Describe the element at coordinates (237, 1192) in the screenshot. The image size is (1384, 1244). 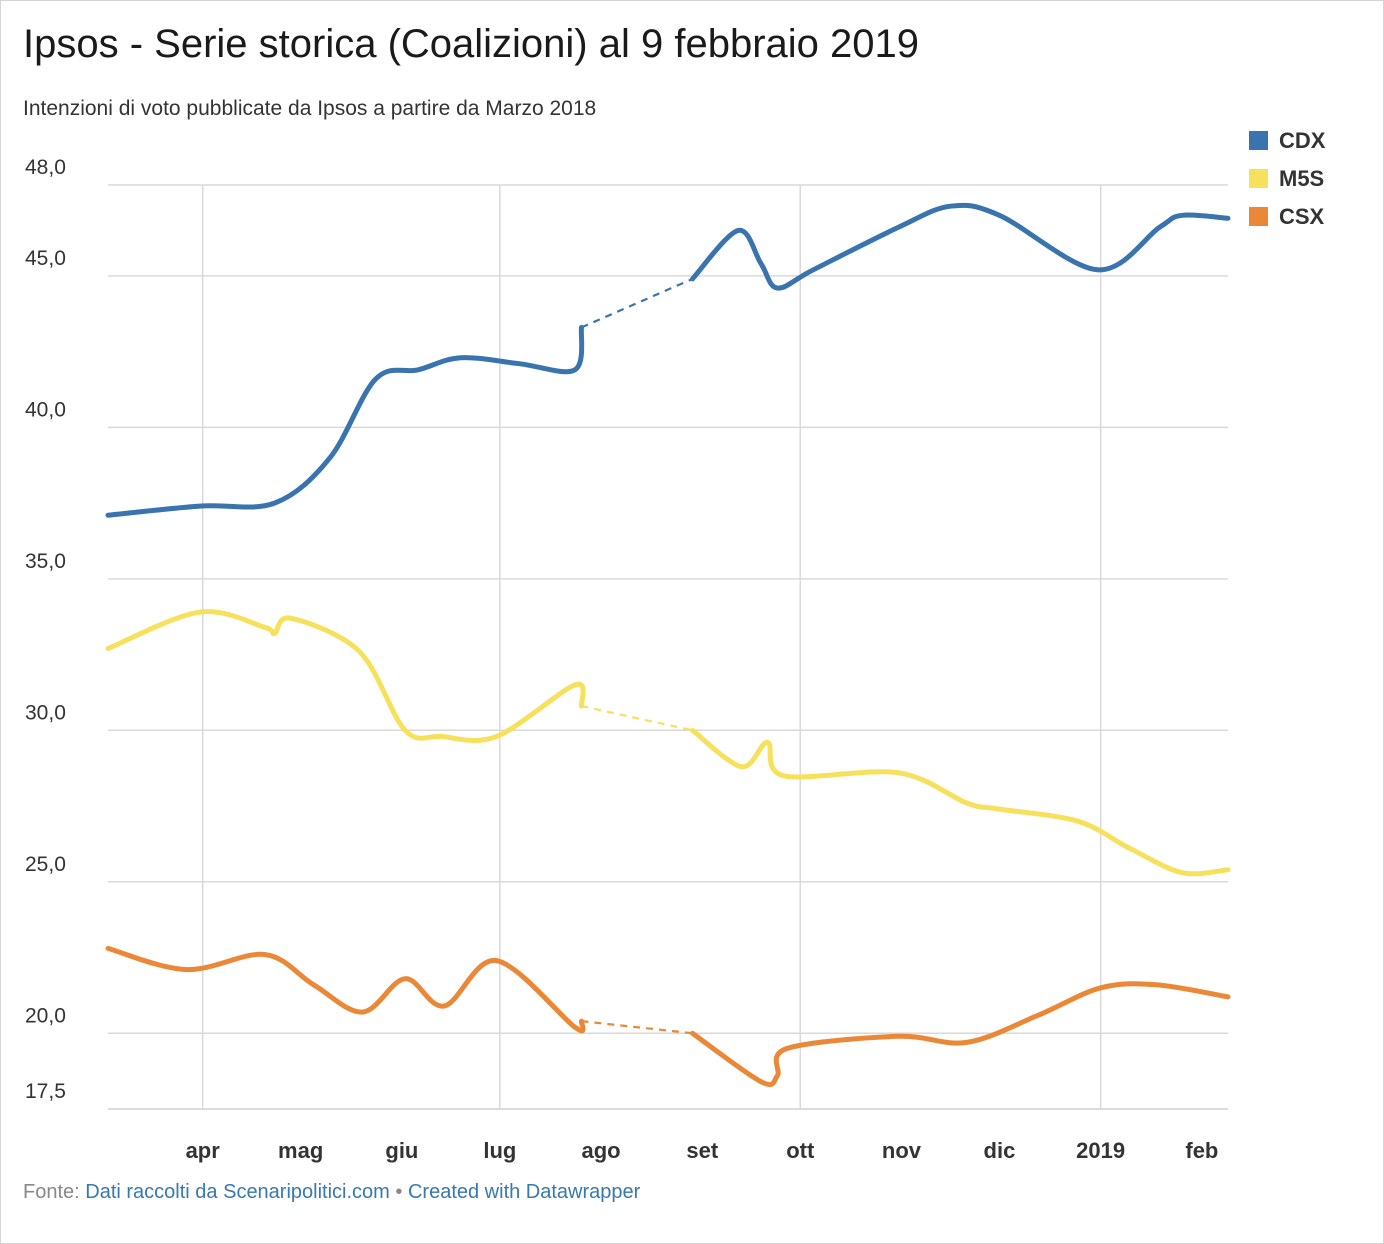
I see `source-link: Dati raccolti da Scenaripolitici.com` at that location.